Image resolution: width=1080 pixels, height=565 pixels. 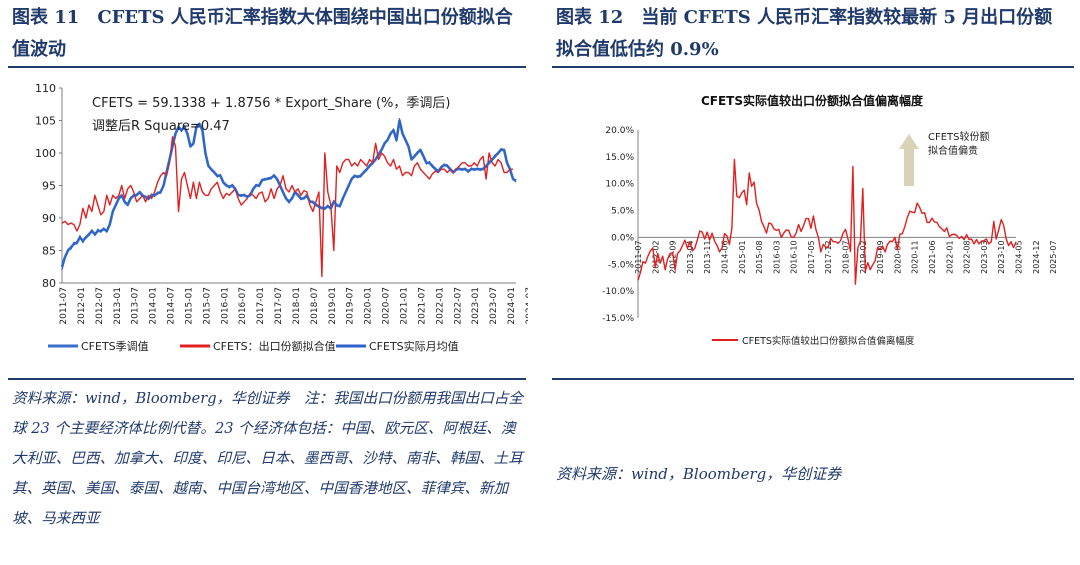 I want to click on annotation-line-1: CFETS较份额, so click(x=959, y=136).